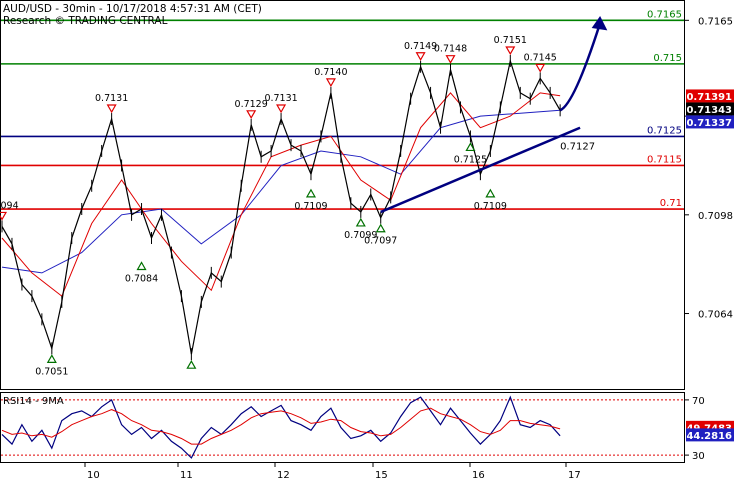 This screenshot has height=480, width=735. I want to click on rsi-badge-label: 44.2816, so click(709, 436).